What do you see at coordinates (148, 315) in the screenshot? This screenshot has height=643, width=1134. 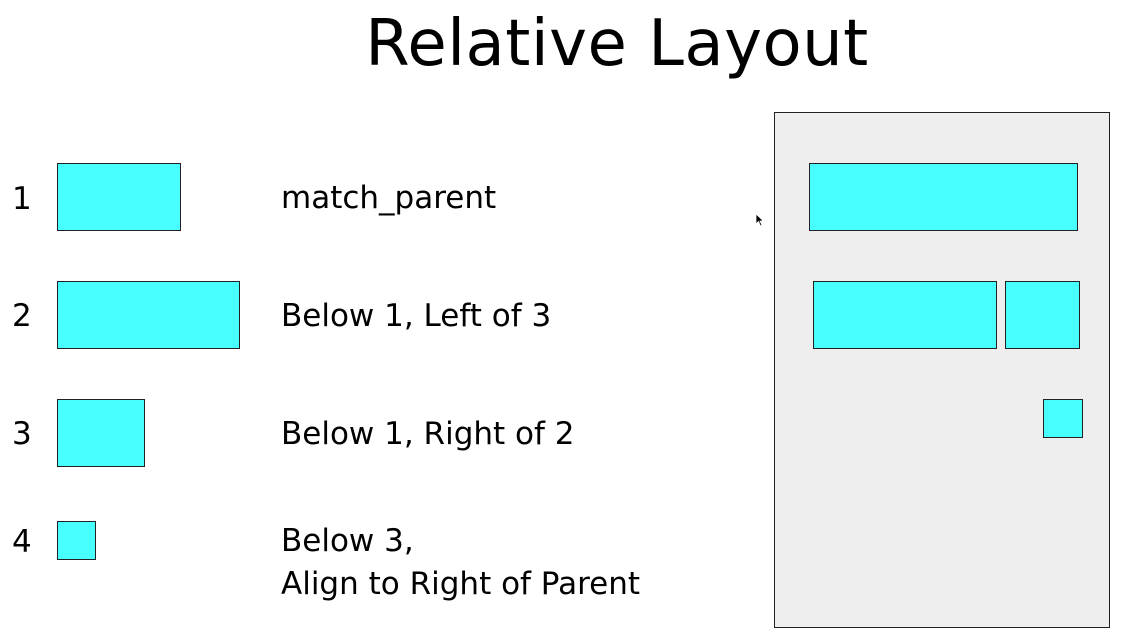 I see `view-2-swatch` at bounding box center [148, 315].